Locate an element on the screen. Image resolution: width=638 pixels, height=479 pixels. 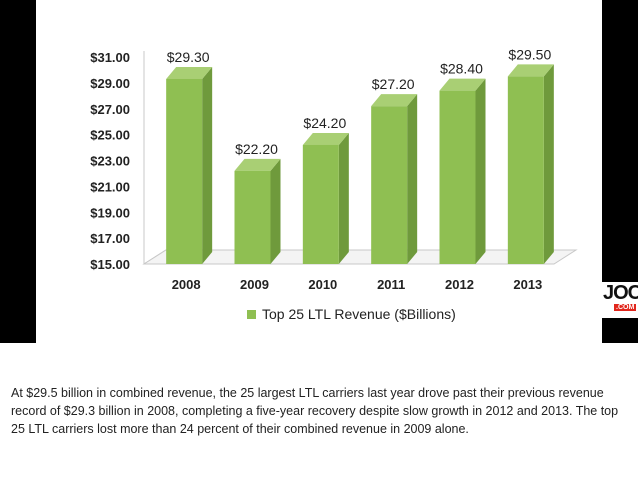
joc-logo: JOC .COM is located at coordinates (620, 300).